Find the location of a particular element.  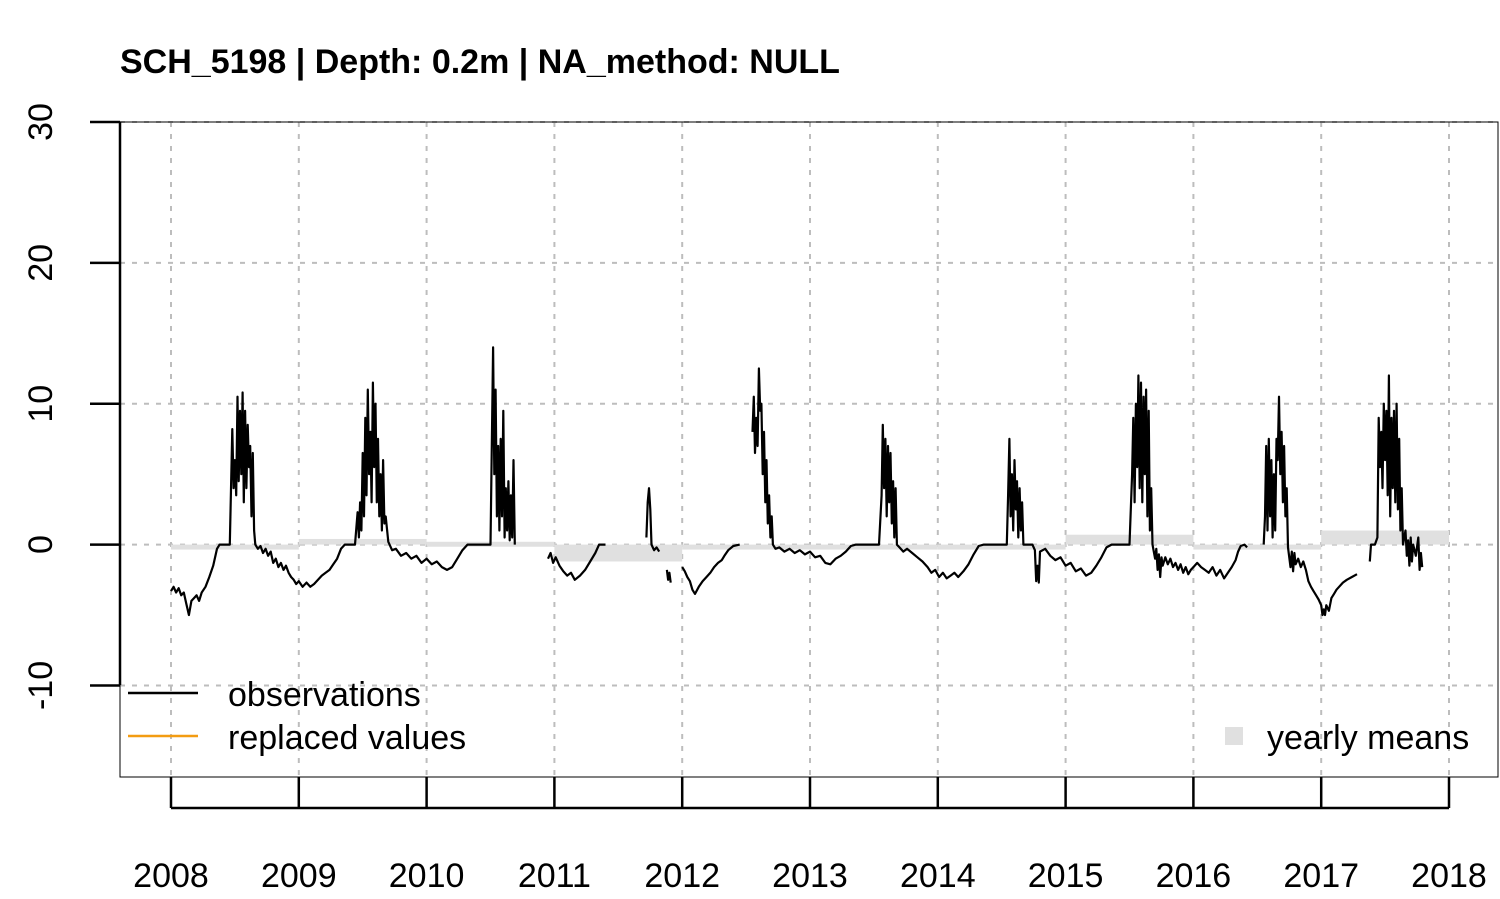

chart-title: SCH_5198 | Depth: 0.2m | NA_method: NULL is located at coordinates (480, 62).